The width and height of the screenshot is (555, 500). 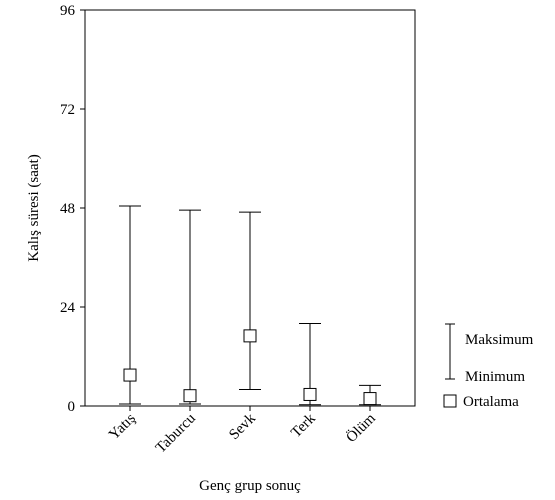 What do you see at coordinates (499, 340) in the screenshot?
I see `legend-max-label: Maksimum` at bounding box center [499, 340].